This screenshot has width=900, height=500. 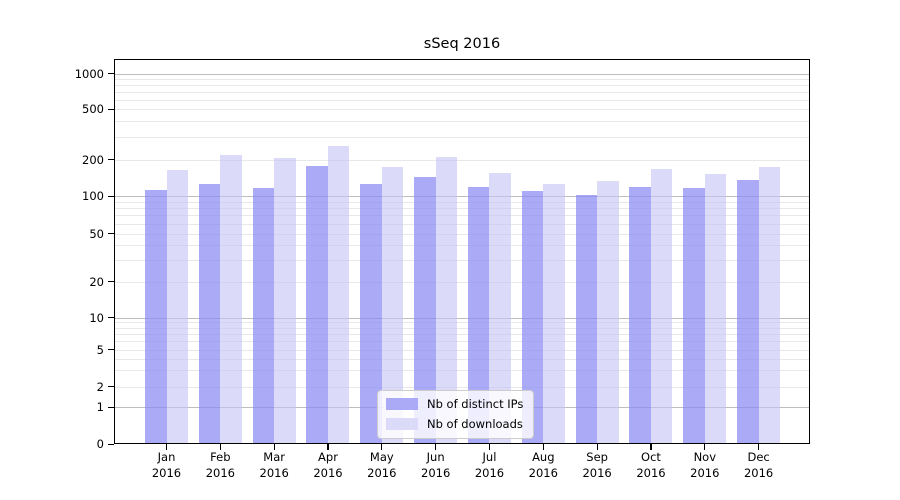 What do you see at coordinates (100, 444) in the screenshot?
I see `y-tick-label: 0` at bounding box center [100, 444].